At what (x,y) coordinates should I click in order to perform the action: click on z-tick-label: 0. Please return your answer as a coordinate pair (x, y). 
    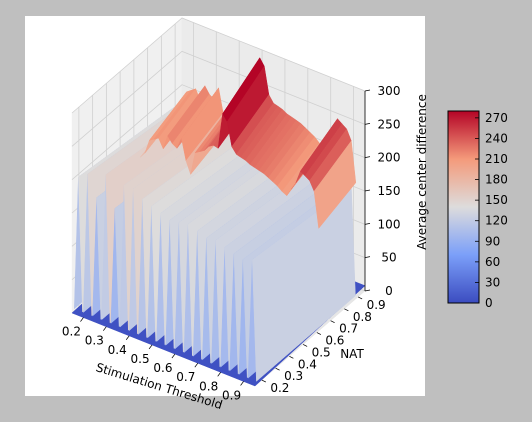
    Looking at the image, I should click on (389, 291).